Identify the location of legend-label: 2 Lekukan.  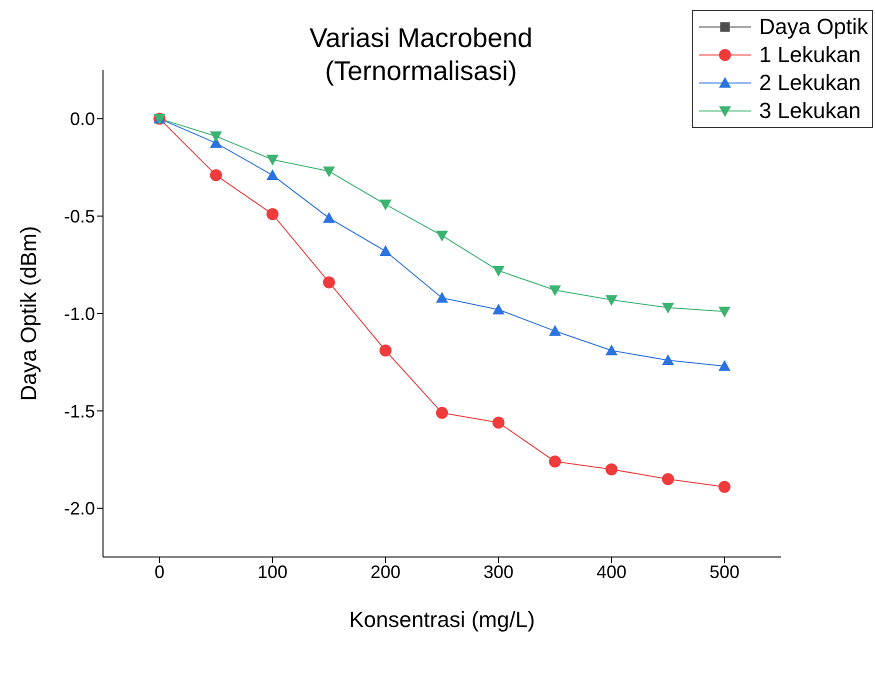
(810, 83).